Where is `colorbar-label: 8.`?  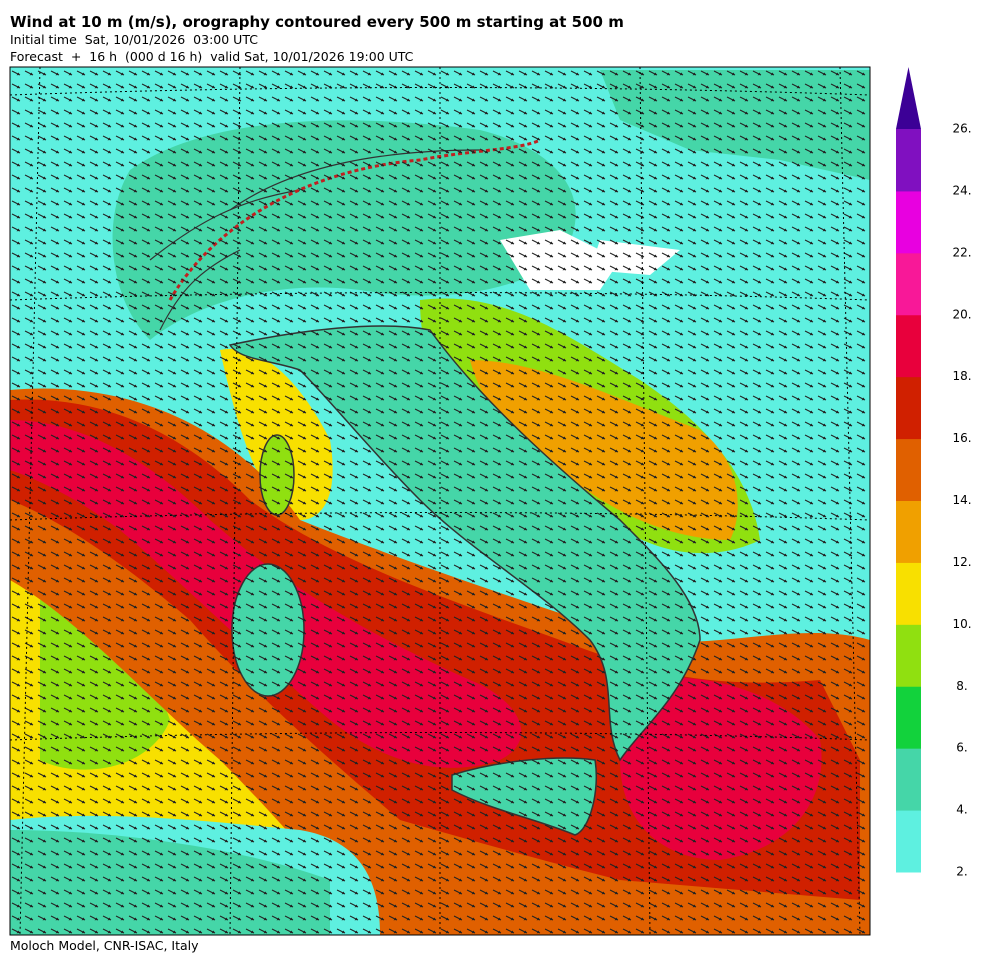 colorbar-label: 8. is located at coordinates (961, 686).